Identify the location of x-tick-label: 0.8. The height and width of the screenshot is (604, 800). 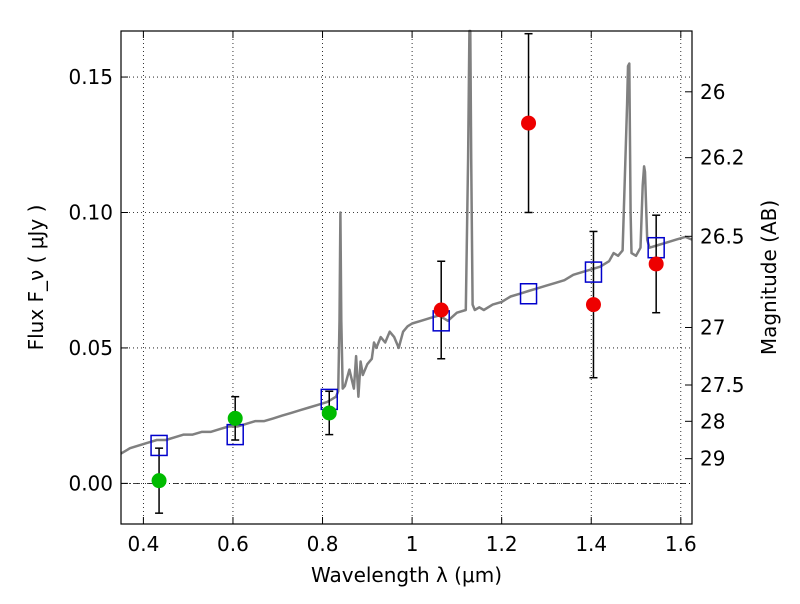
(323, 544).